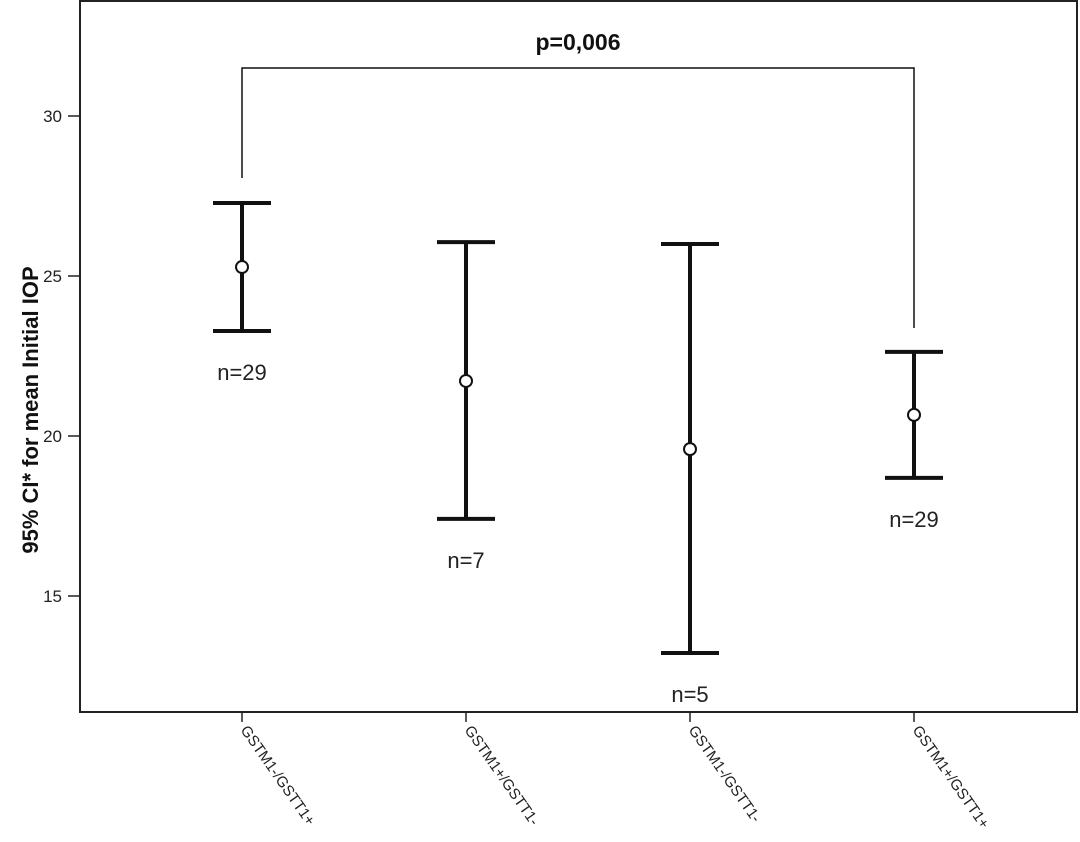 The height and width of the screenshot is (842, 1080). I want to click on n-label: n=5, so click(689, 694).